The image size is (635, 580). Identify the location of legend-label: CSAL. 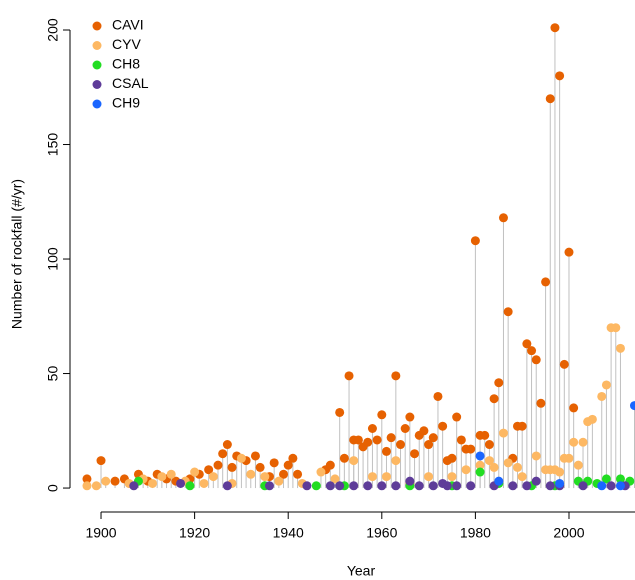
(130, 83).